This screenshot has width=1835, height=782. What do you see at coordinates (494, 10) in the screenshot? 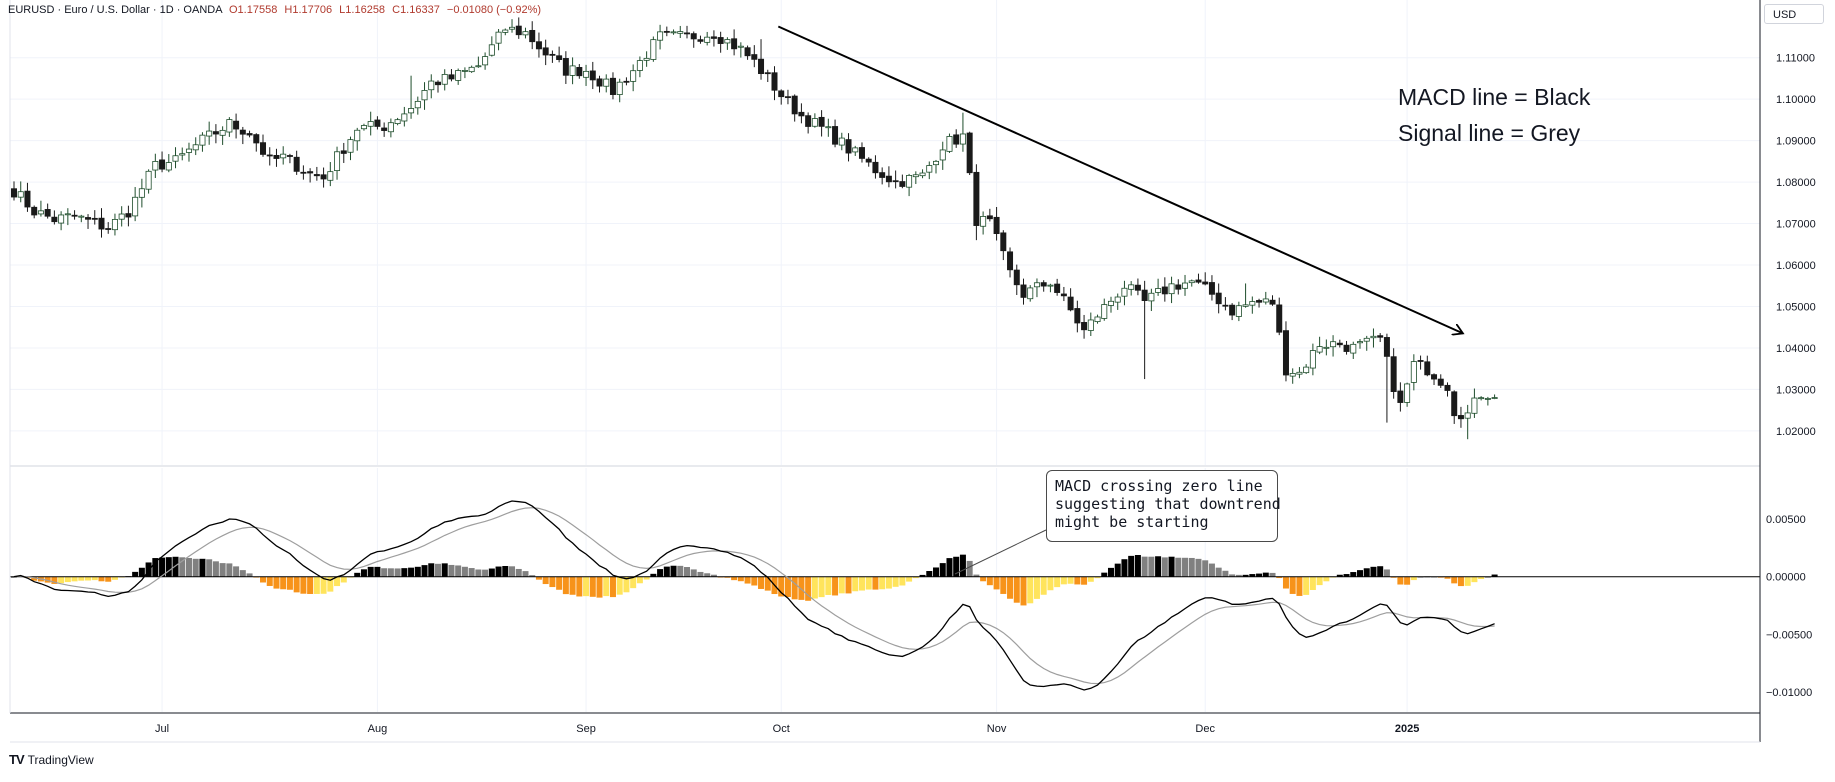
I see `change-value: −0.01080 (−0.92%)` at bounding box center [494, 10].